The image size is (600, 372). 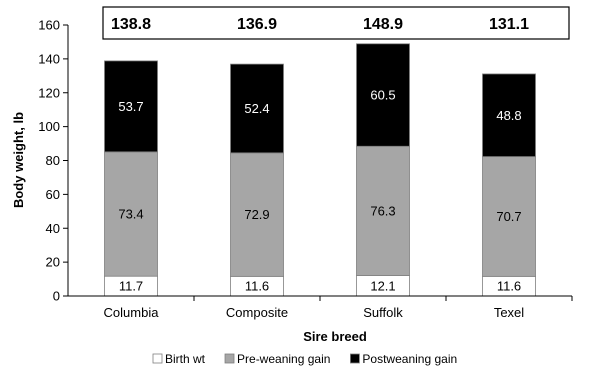 What do you see at coordinates (49, 92) in the screenshot?
I see `y-tick-label: 120` at bounding box center [49, 92].